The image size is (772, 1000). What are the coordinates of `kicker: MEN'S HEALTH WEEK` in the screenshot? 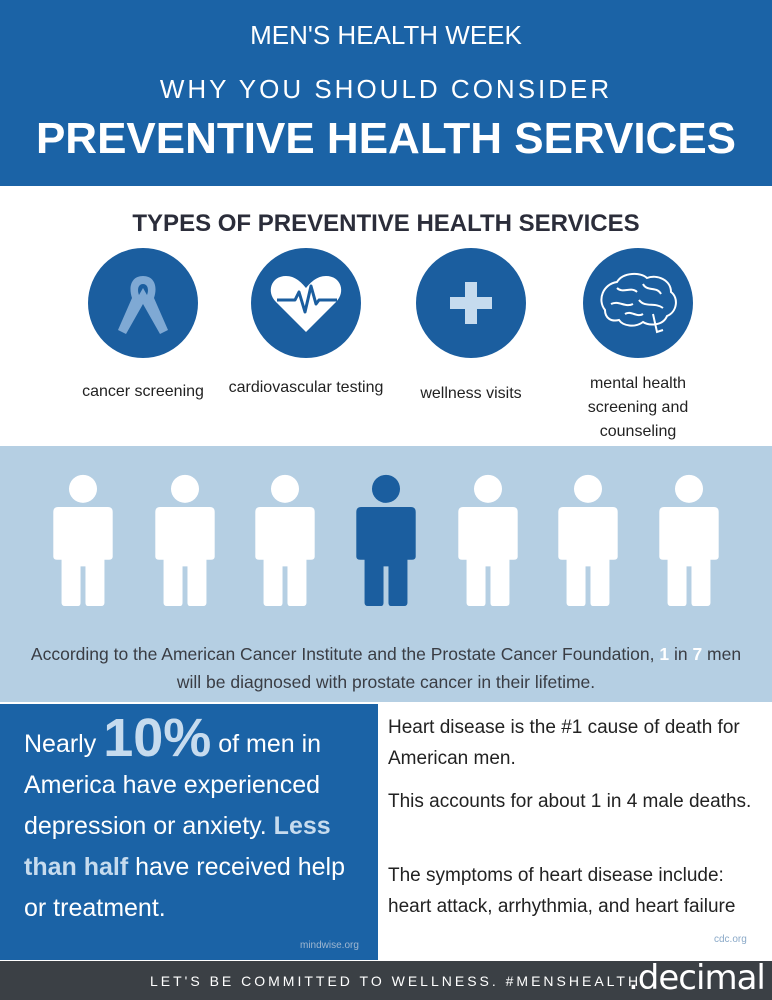 It's located at (386, 35).